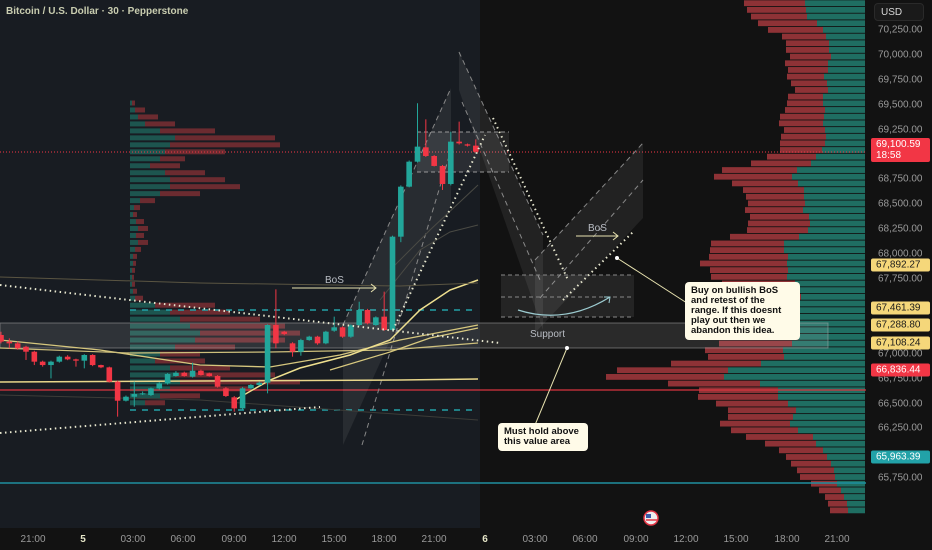 The image size is (932, 550). I want to click on up-channel-shape, so click(397, 266).